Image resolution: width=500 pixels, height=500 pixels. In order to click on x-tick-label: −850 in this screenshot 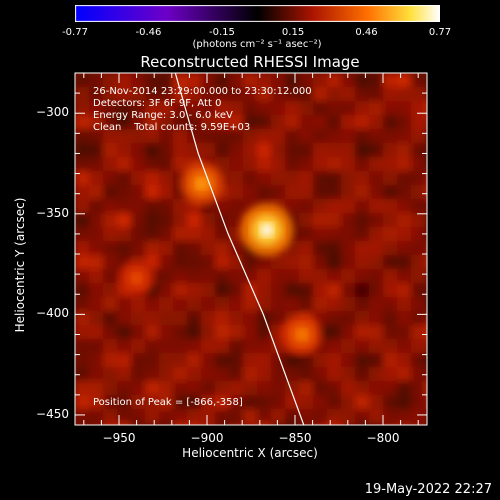, I will do `click(295, 438)`.